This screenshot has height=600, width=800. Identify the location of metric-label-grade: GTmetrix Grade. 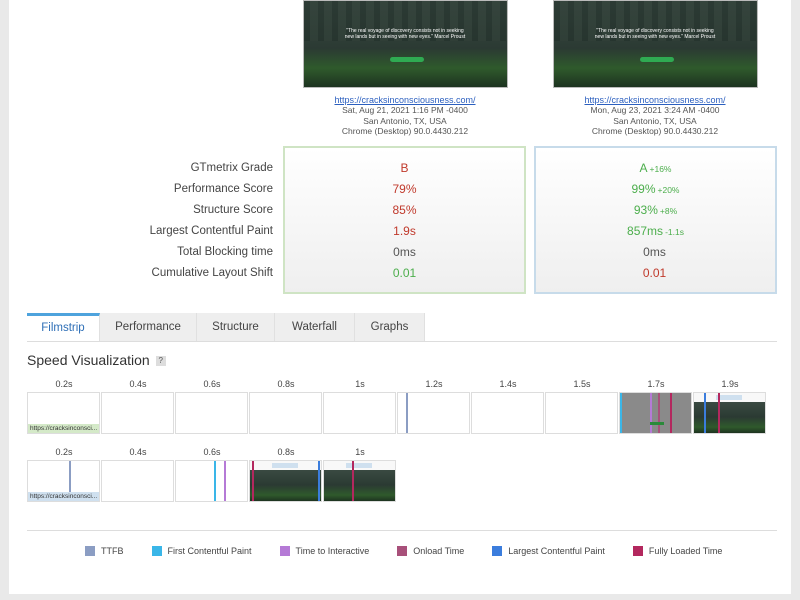
(231, 168).